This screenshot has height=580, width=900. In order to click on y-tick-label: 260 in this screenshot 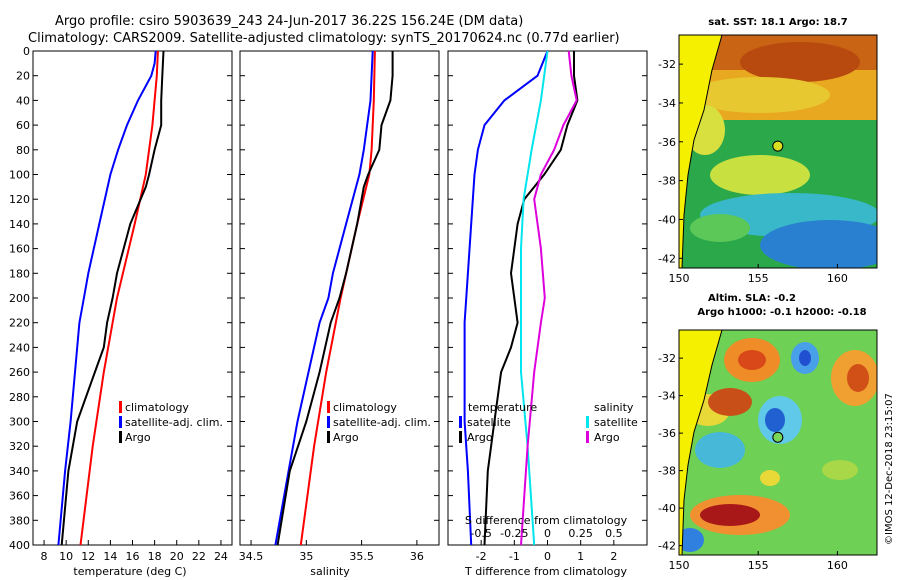, I will do `click(19, 372)`.